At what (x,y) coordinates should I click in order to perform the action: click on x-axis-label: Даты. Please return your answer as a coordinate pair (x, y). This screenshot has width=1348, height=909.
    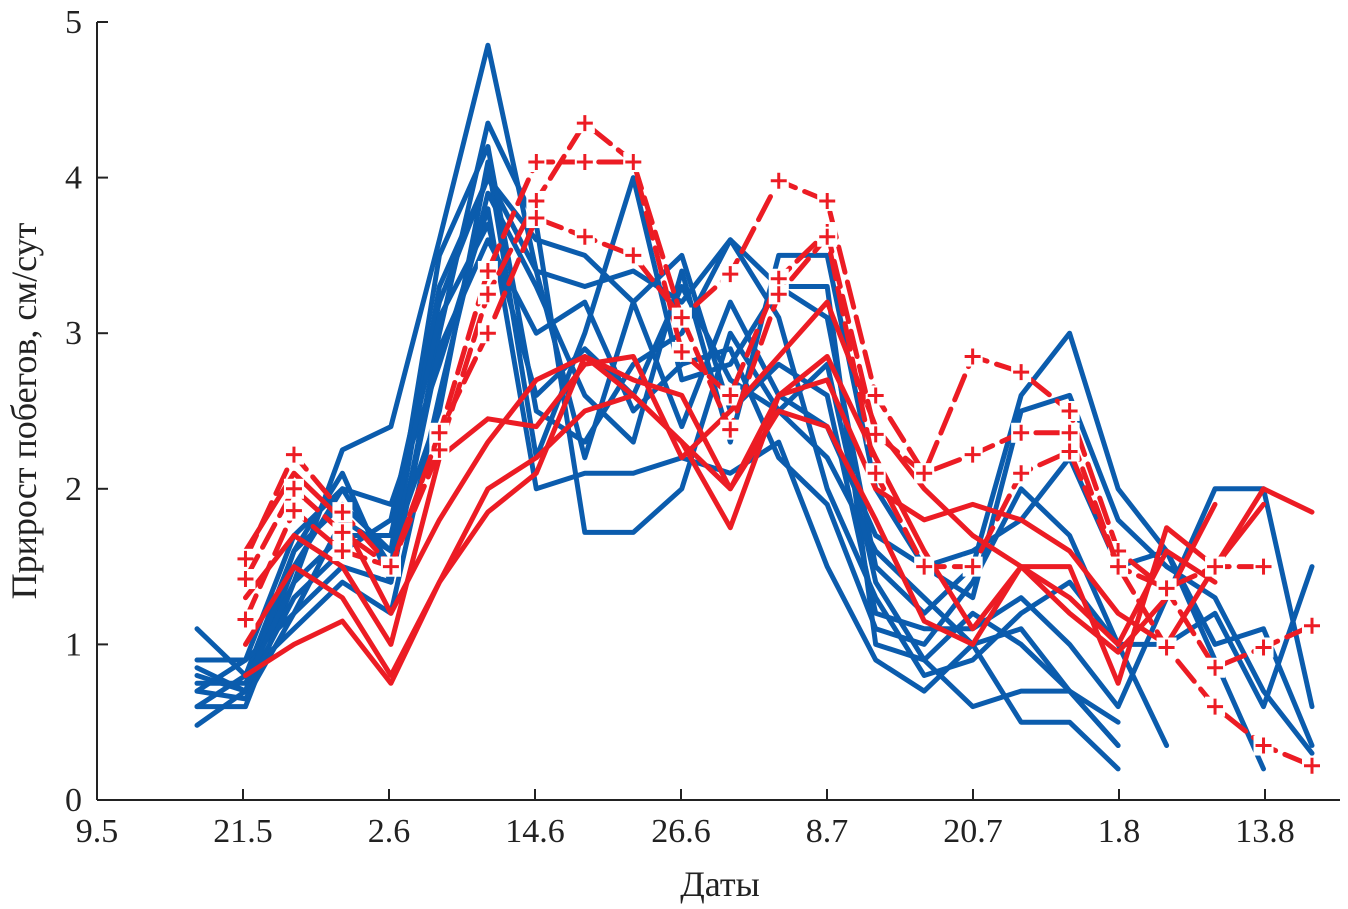
    Looking at the image, I should click on (720, 884).